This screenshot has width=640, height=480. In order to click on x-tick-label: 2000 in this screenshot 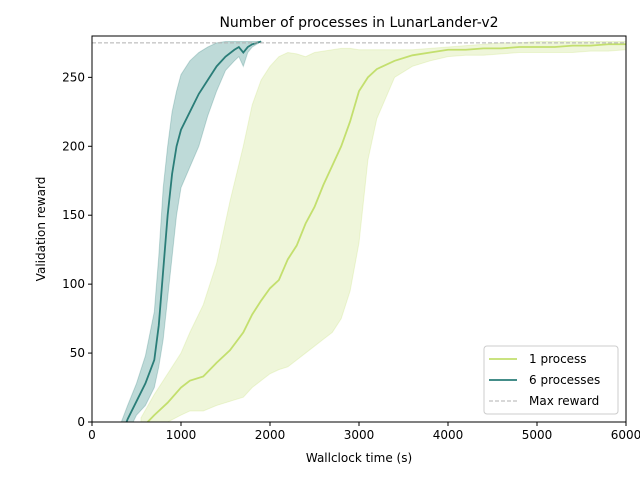, I will do `click(270, 435)`.